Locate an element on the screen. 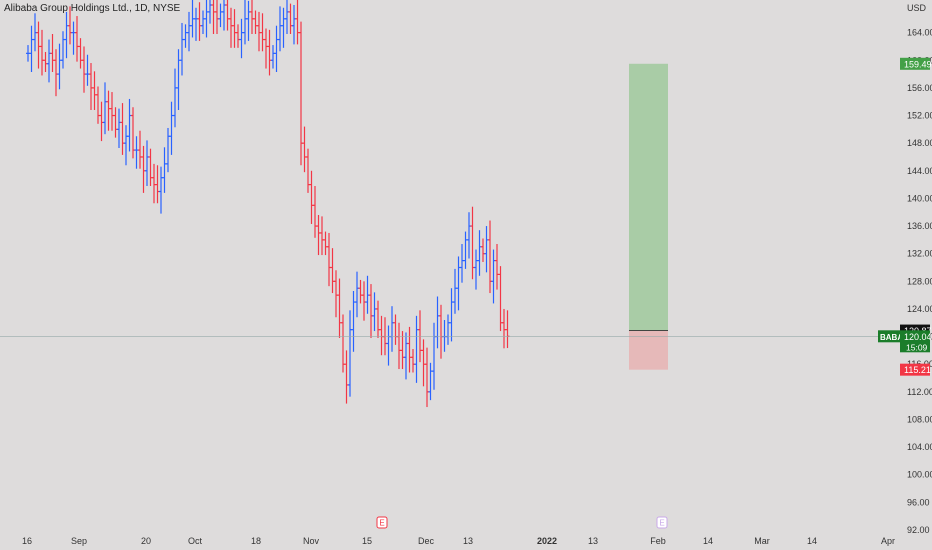 The image size is (932, 550). x-tick-label: Sep is located at coordinates (79, 541).